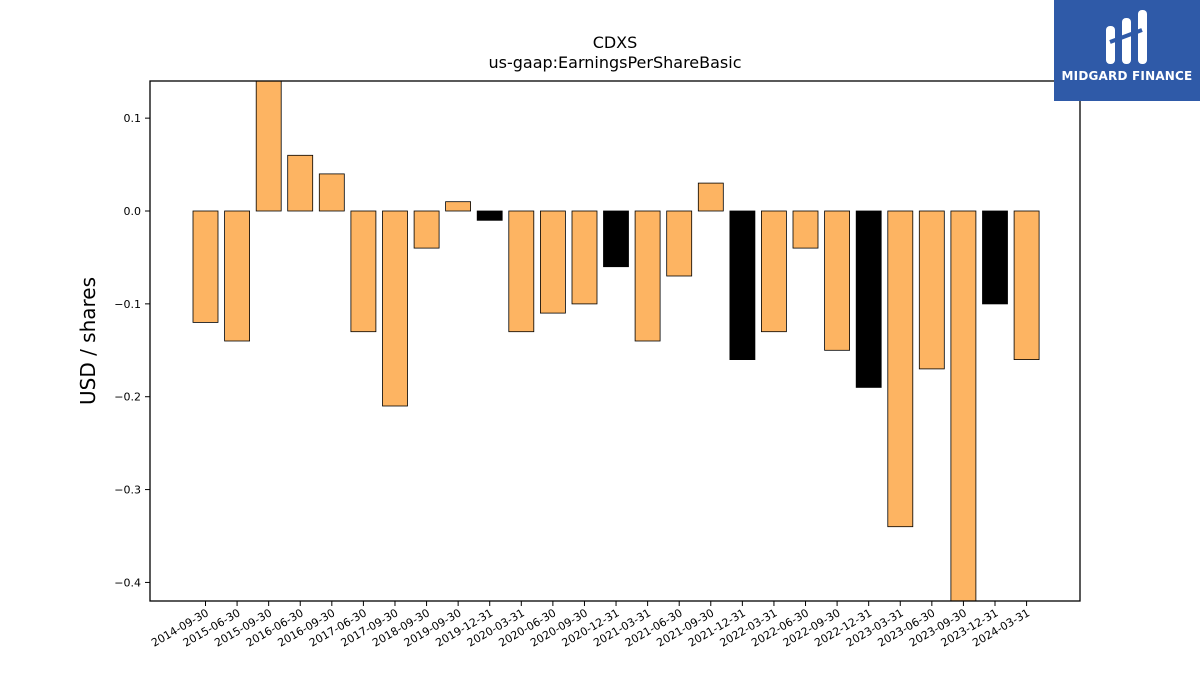  I want to click on y-axis-label: USD / shares, so click(88, 341).